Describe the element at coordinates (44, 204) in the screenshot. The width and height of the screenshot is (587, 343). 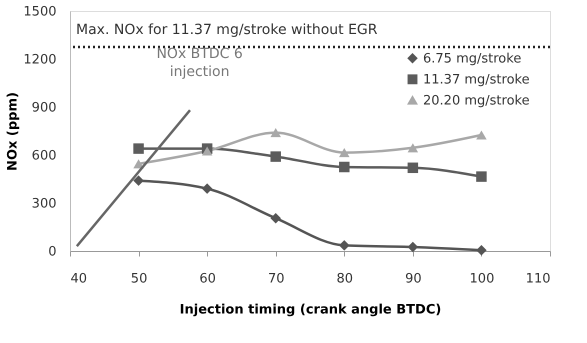
I see `y-tick-label: 300` at that location.